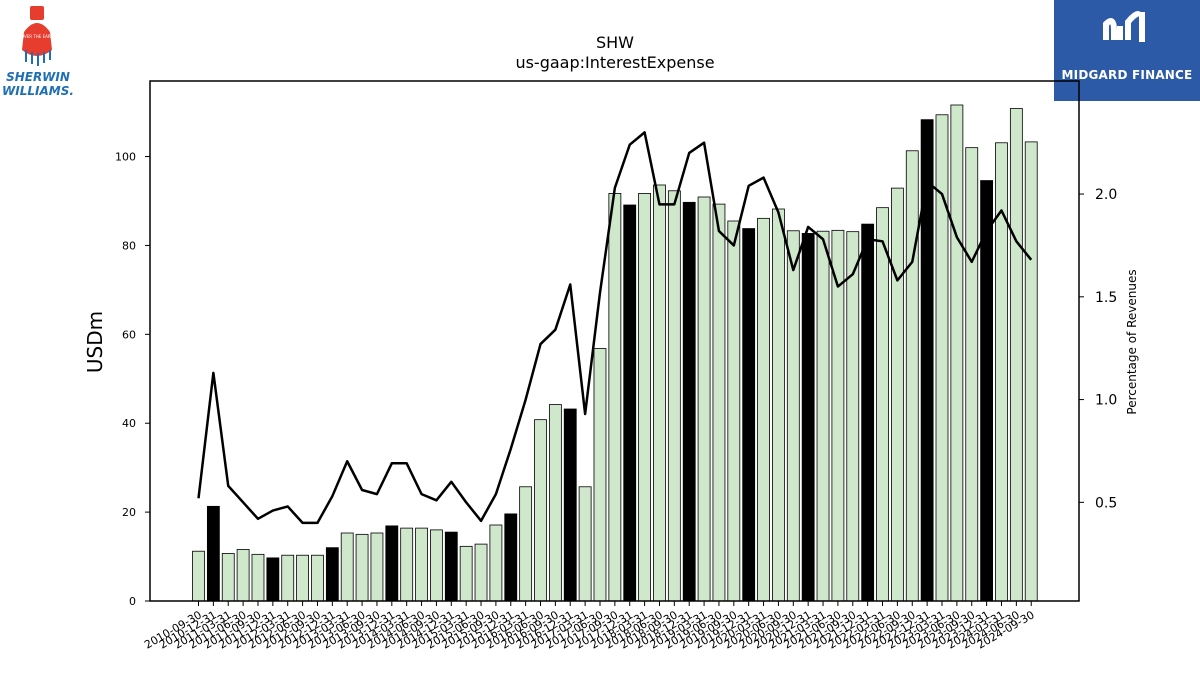  Describe the element at coordinates (132, 601) in the screenshot. I see `y-tick-label: 0` at that location.